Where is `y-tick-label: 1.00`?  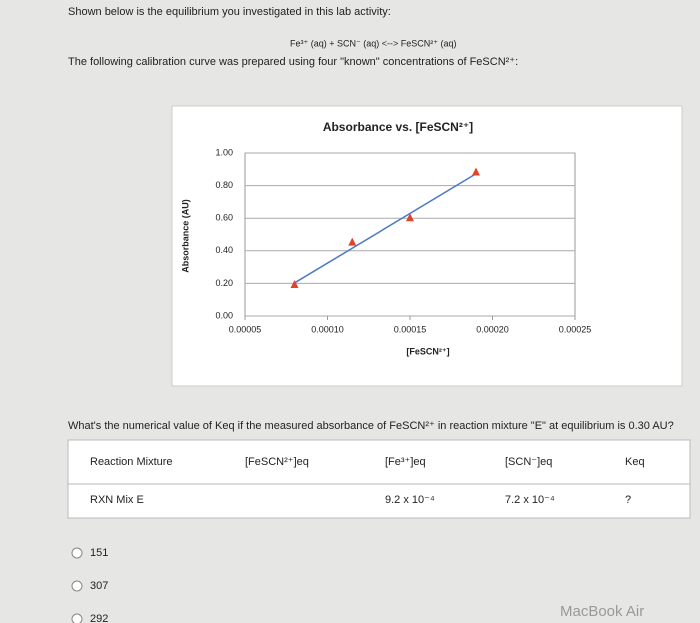 y-tick-label: 1.00 is located at coordinates (224, 152).